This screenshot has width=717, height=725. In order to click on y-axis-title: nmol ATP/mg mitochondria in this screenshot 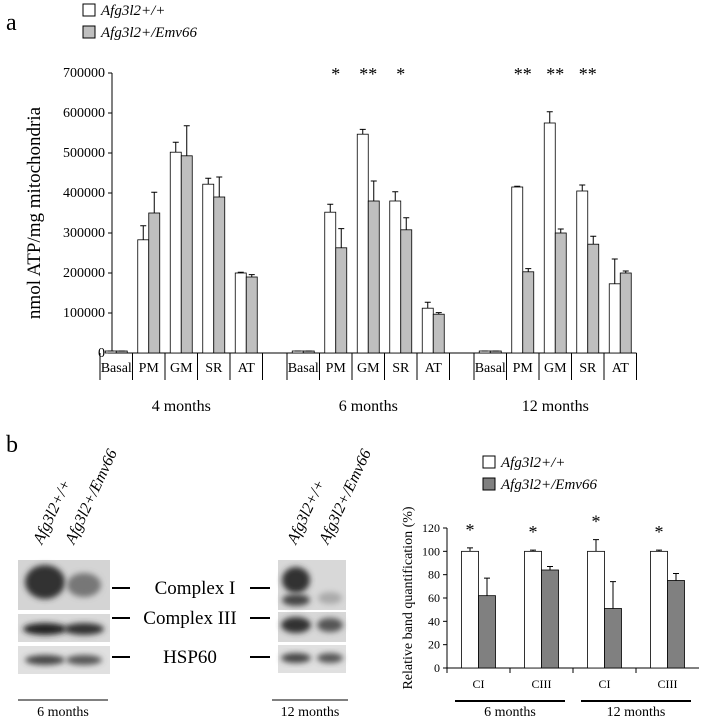, I will do `click(34, 212)`.